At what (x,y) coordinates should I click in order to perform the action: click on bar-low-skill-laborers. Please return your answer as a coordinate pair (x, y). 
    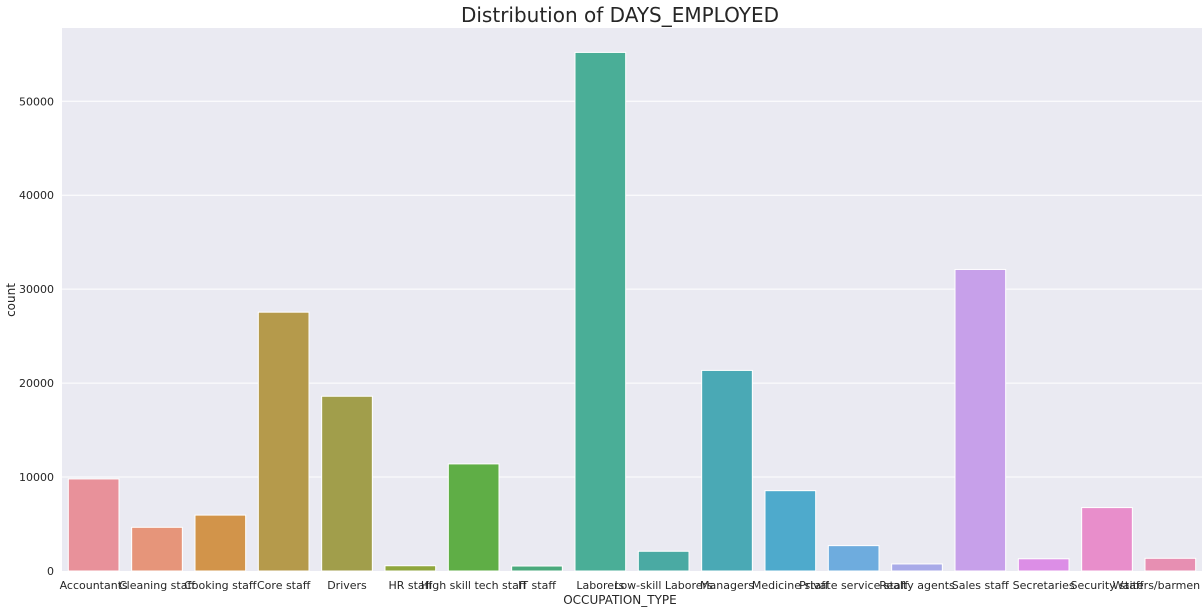
    Looking at the image, I should click on (663, 561).